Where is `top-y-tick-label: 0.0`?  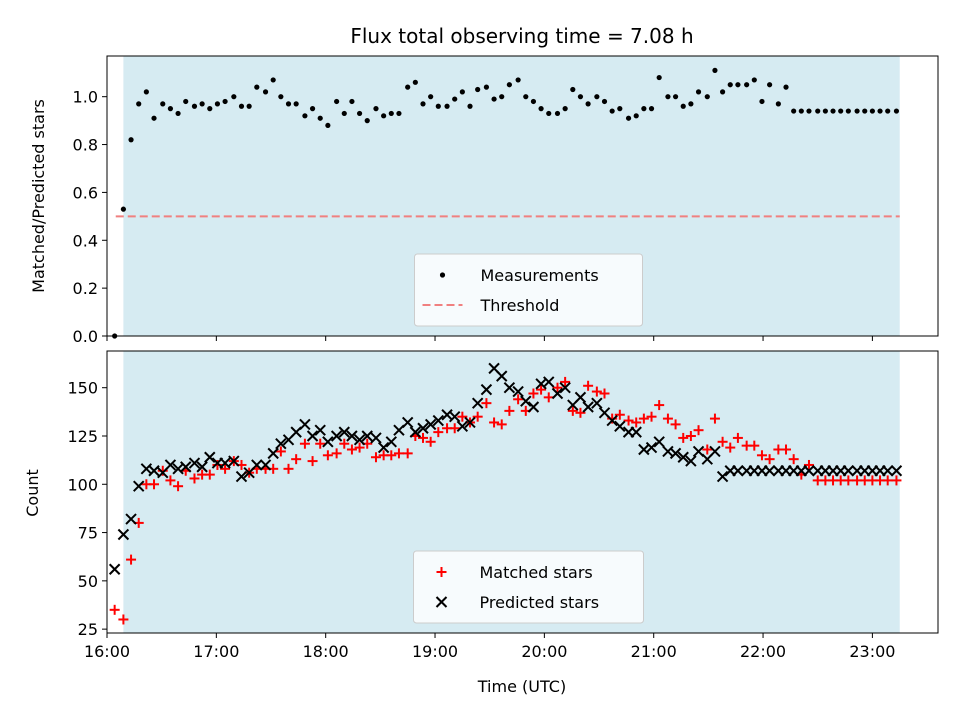
top-y-tick-label: 0.0 is located at coordinates (85, 336).